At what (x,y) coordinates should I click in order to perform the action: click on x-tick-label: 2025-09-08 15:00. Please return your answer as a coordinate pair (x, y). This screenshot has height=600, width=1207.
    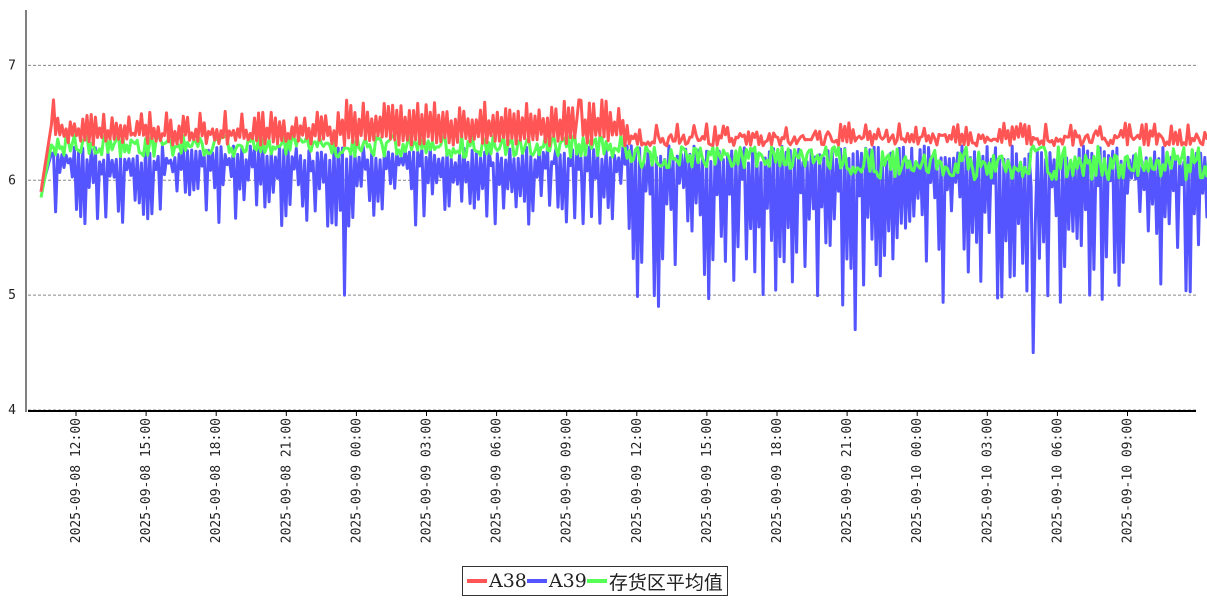
    Looking at the image, I should click on (146, 480).